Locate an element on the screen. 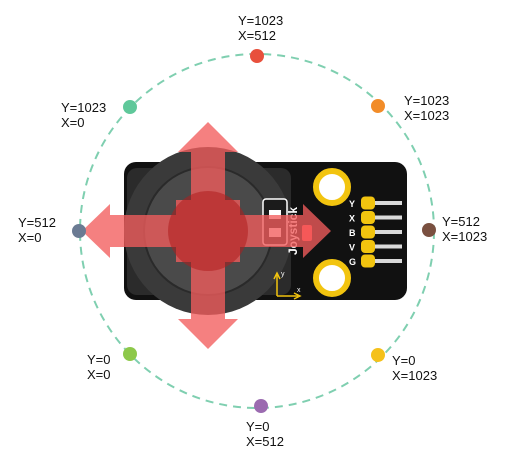 This screenshot has width=513, height=461. position-label-top: Y=1023 X=512 is located at coordinates (260, 28).